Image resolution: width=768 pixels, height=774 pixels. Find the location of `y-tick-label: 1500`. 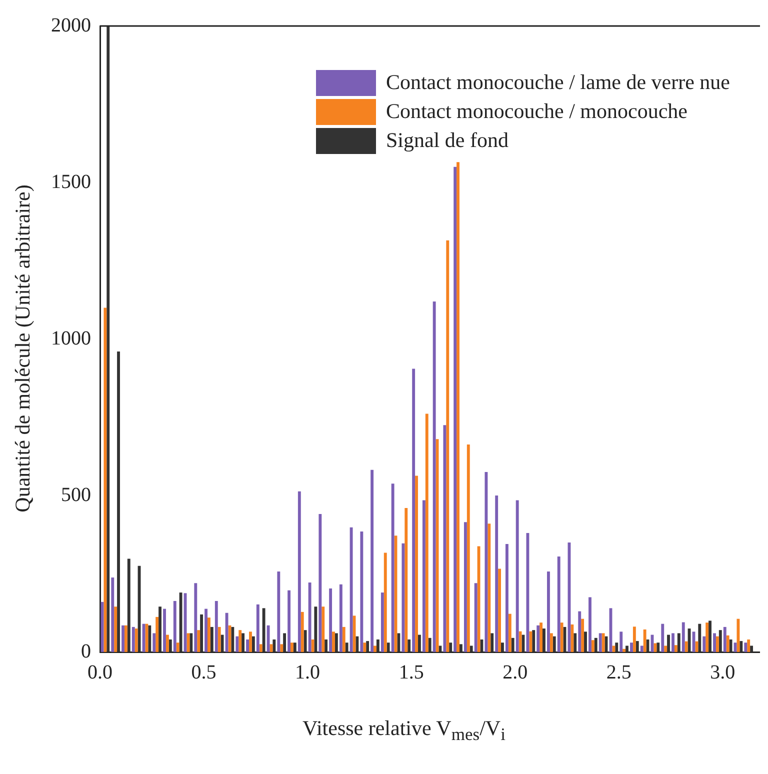

y-tick-label: 1500 is located at coordinates (71, 181).